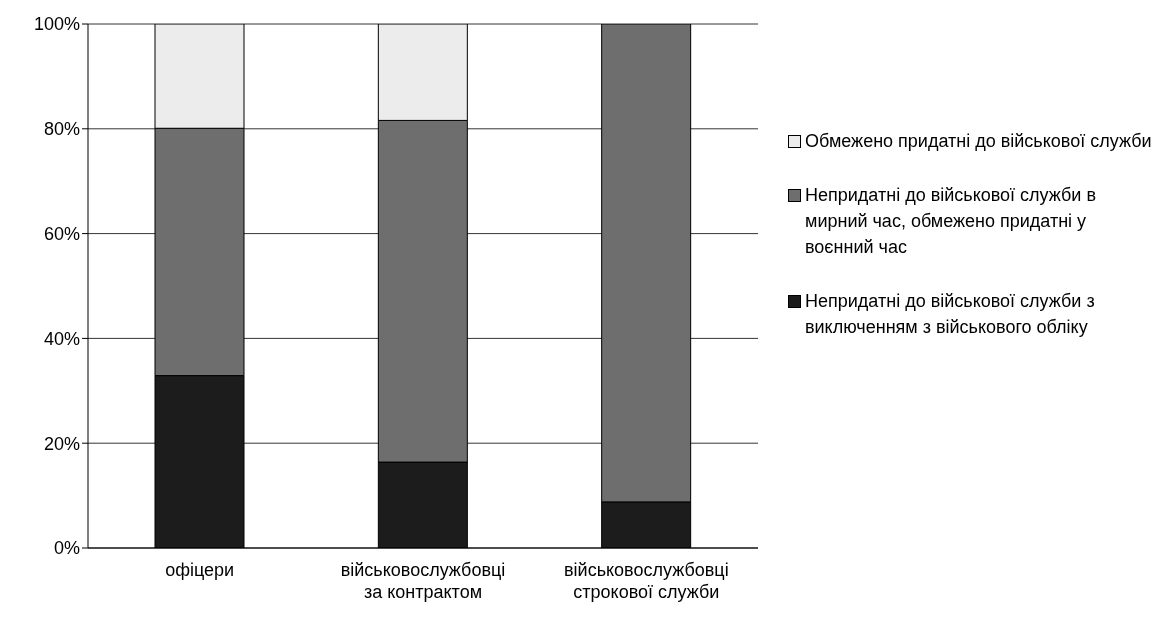 The image size is (1175, 627). Describe the element at coordinates (200, 570) in the screenshot. I see `x-tick-label: офіцери` at that location.